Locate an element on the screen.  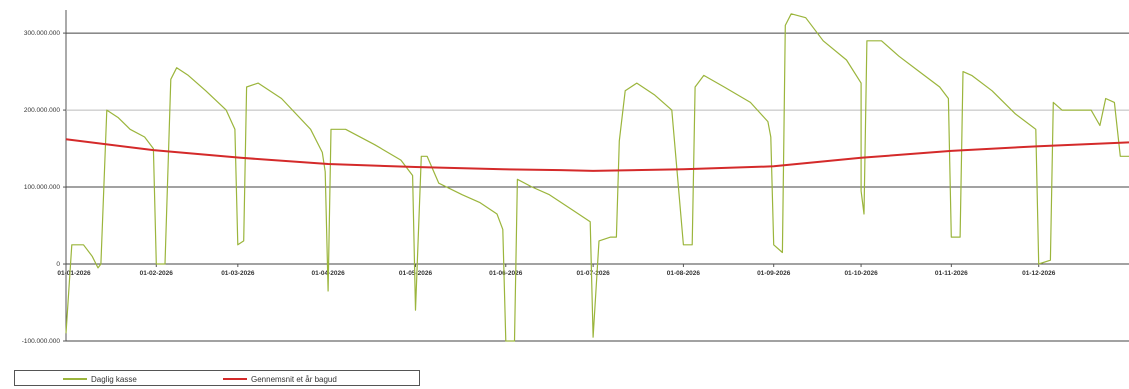
x-tick-label: 01-09-2026 is located at coordinates (774, 273).